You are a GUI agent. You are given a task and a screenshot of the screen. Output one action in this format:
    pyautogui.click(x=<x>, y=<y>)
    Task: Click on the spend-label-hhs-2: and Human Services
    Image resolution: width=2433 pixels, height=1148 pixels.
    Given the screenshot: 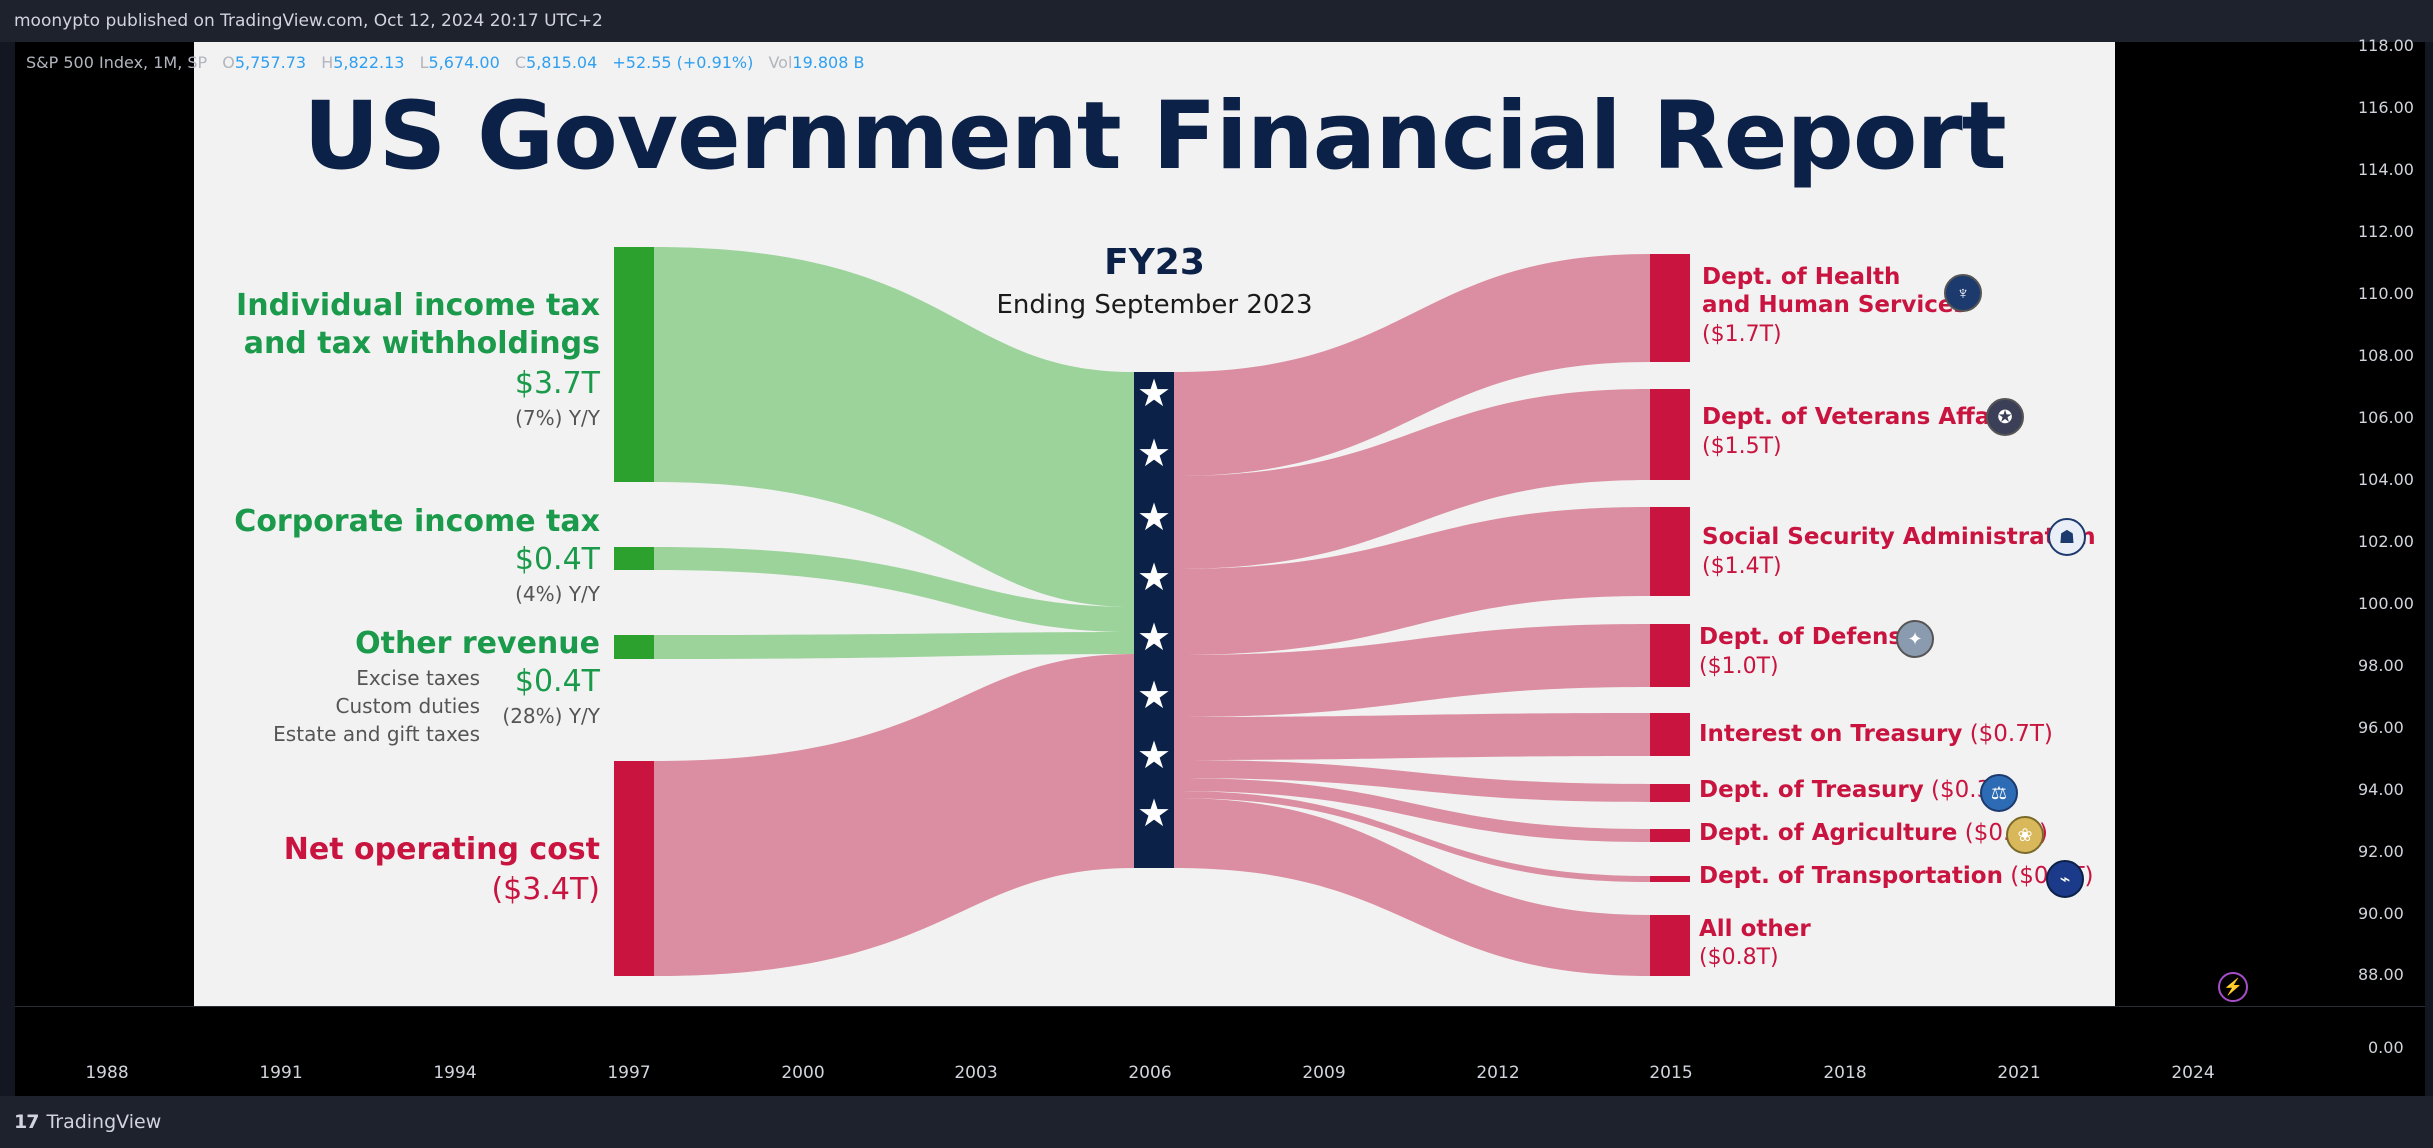 What is the action you would take?
    pyautogui.click(x=1835, y=305)
    